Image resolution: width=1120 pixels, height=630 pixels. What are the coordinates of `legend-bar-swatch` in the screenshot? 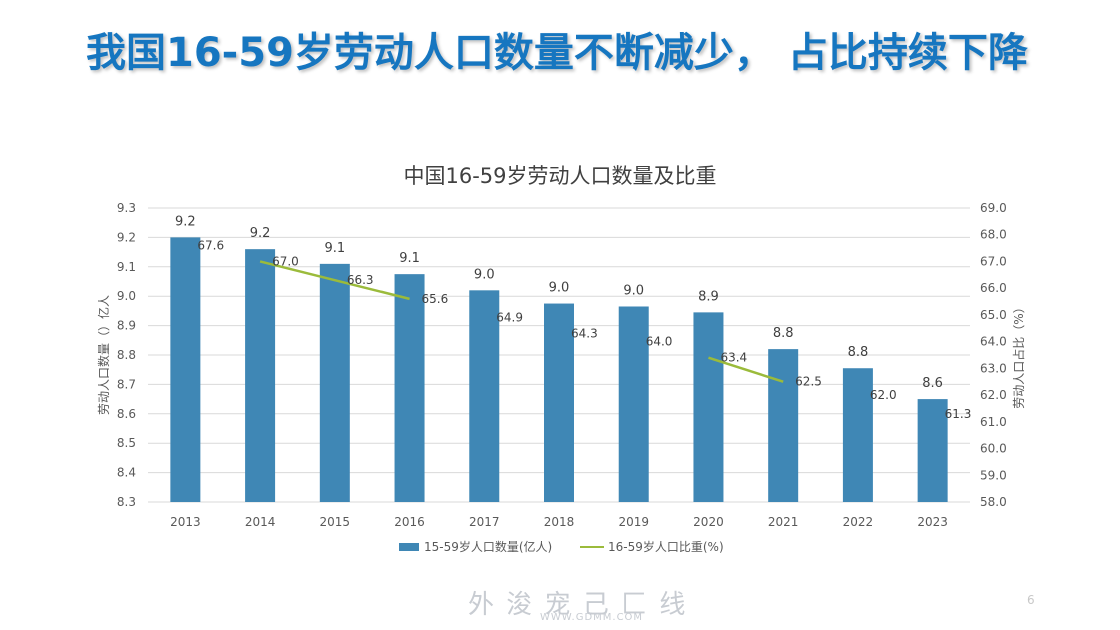 It's located at (409, 547).